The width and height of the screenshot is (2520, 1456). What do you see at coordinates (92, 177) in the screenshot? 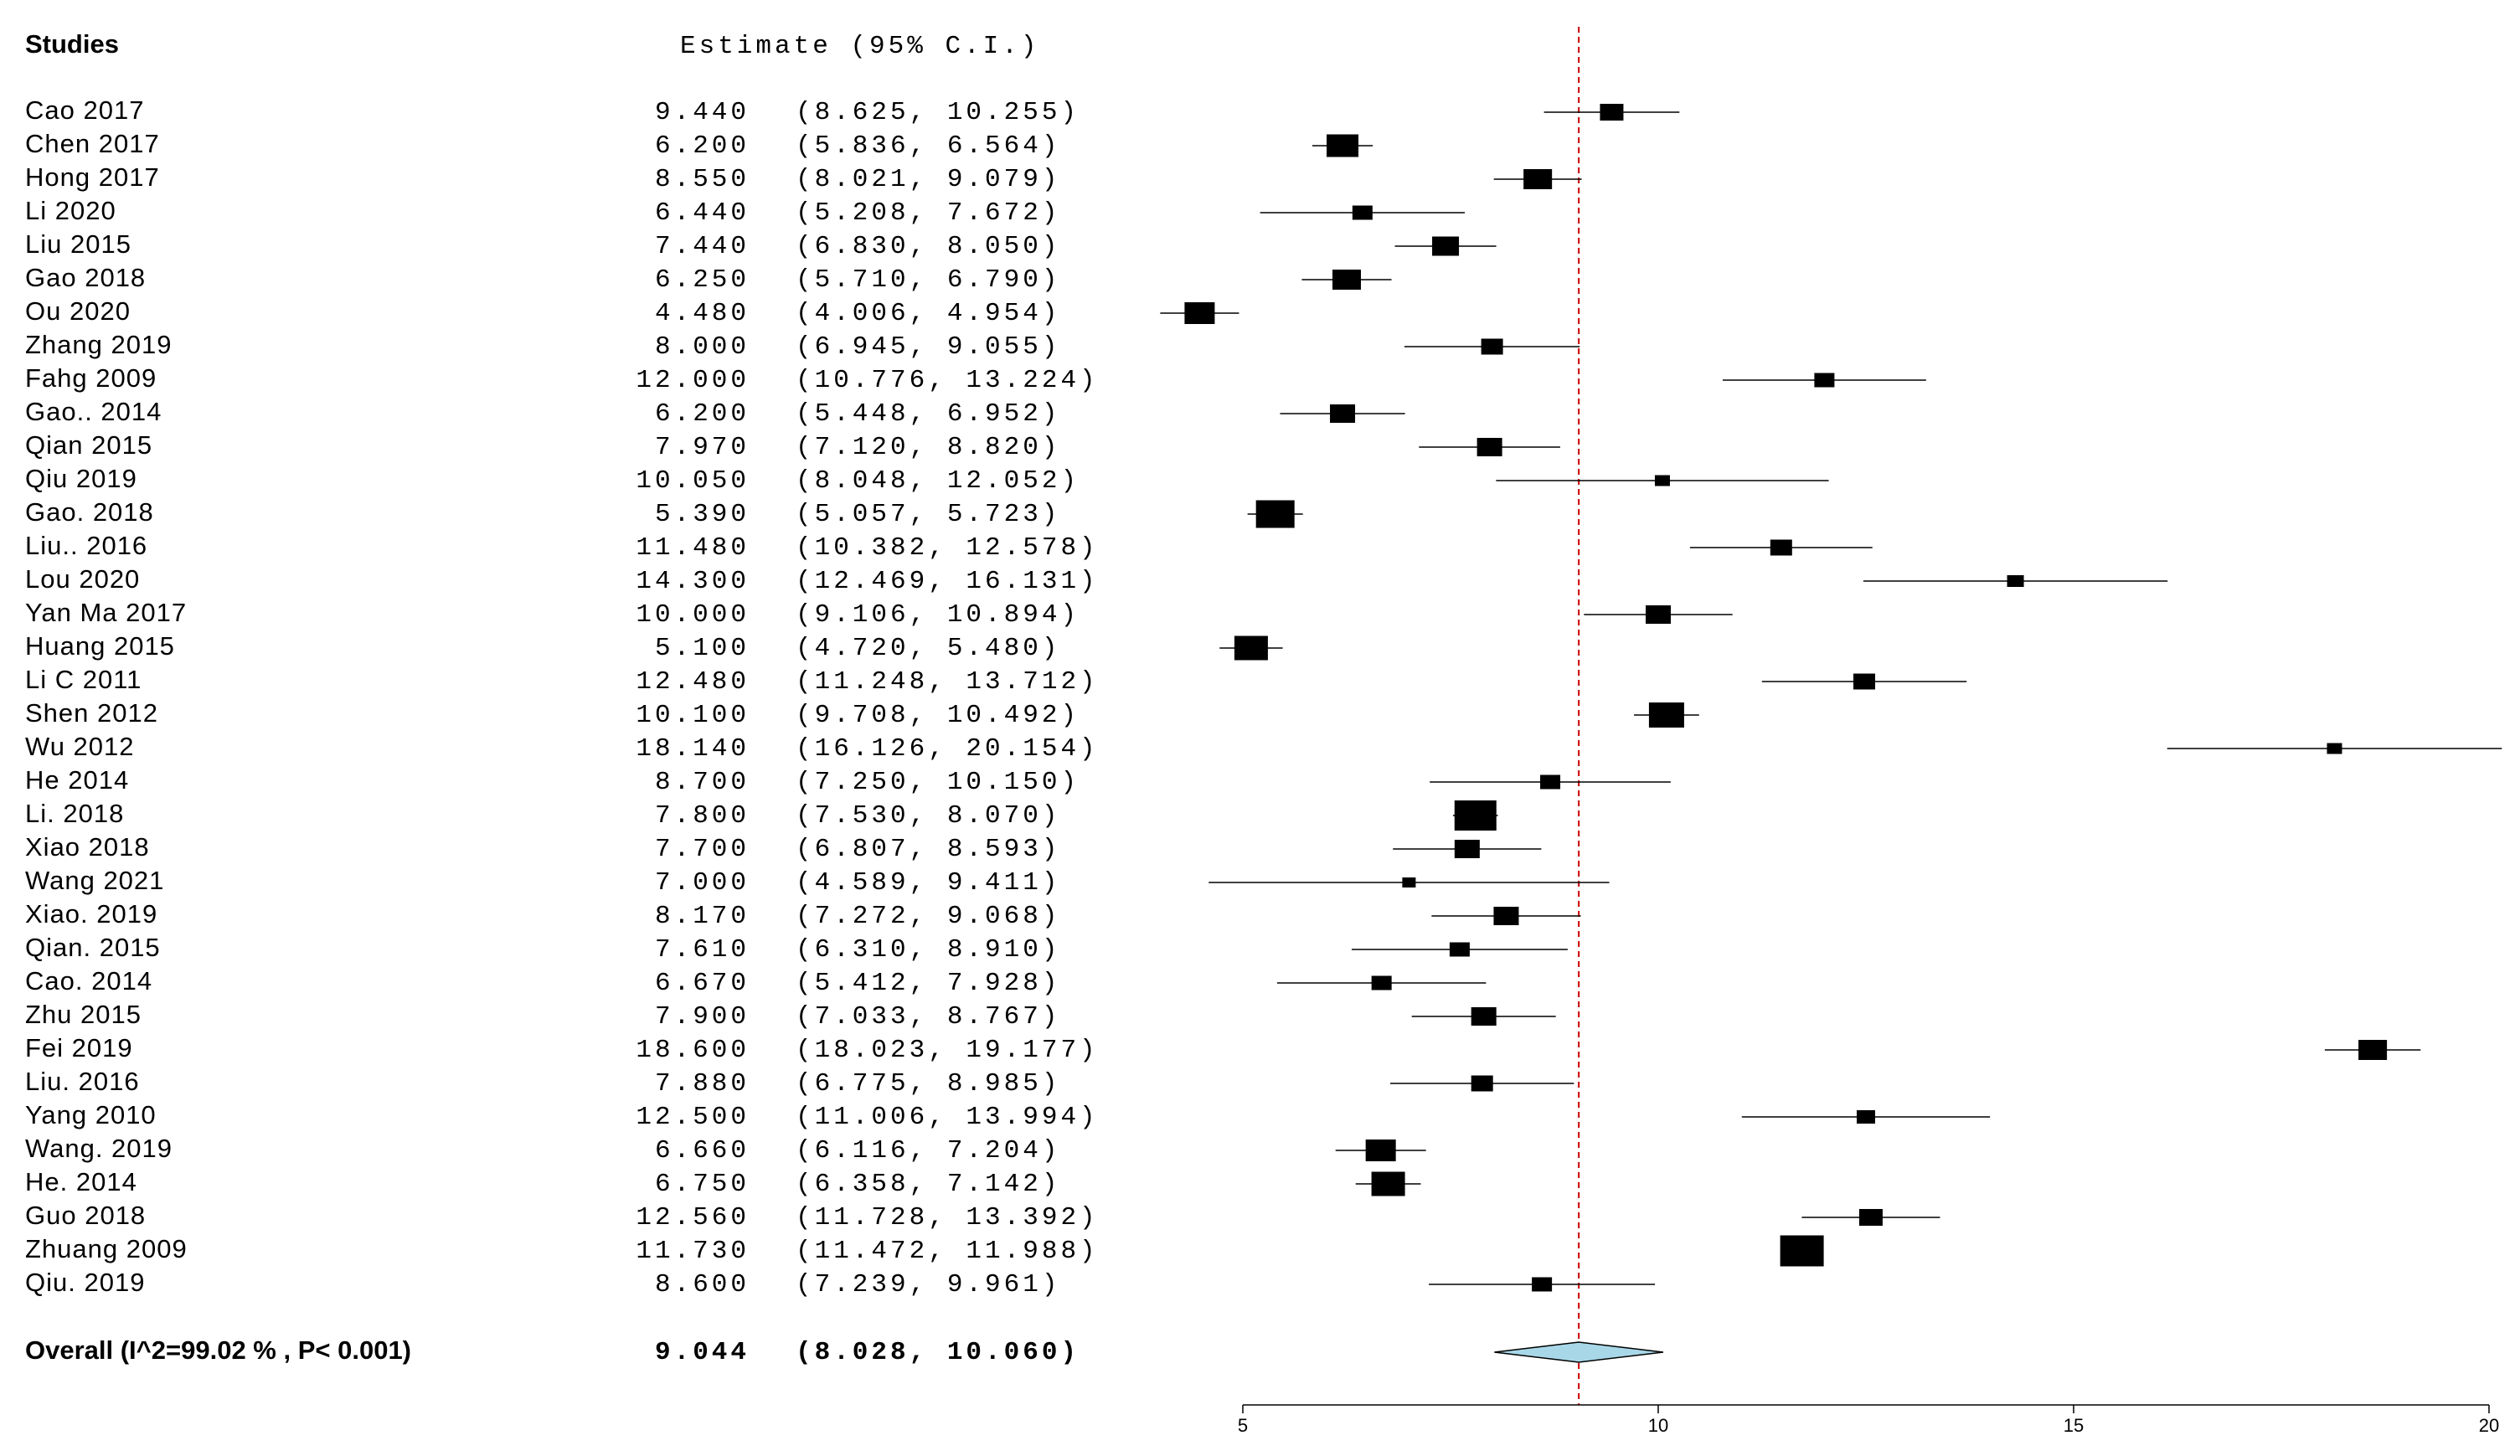
I see `study-name: Hong 2017` at bounding box center [92, 177].